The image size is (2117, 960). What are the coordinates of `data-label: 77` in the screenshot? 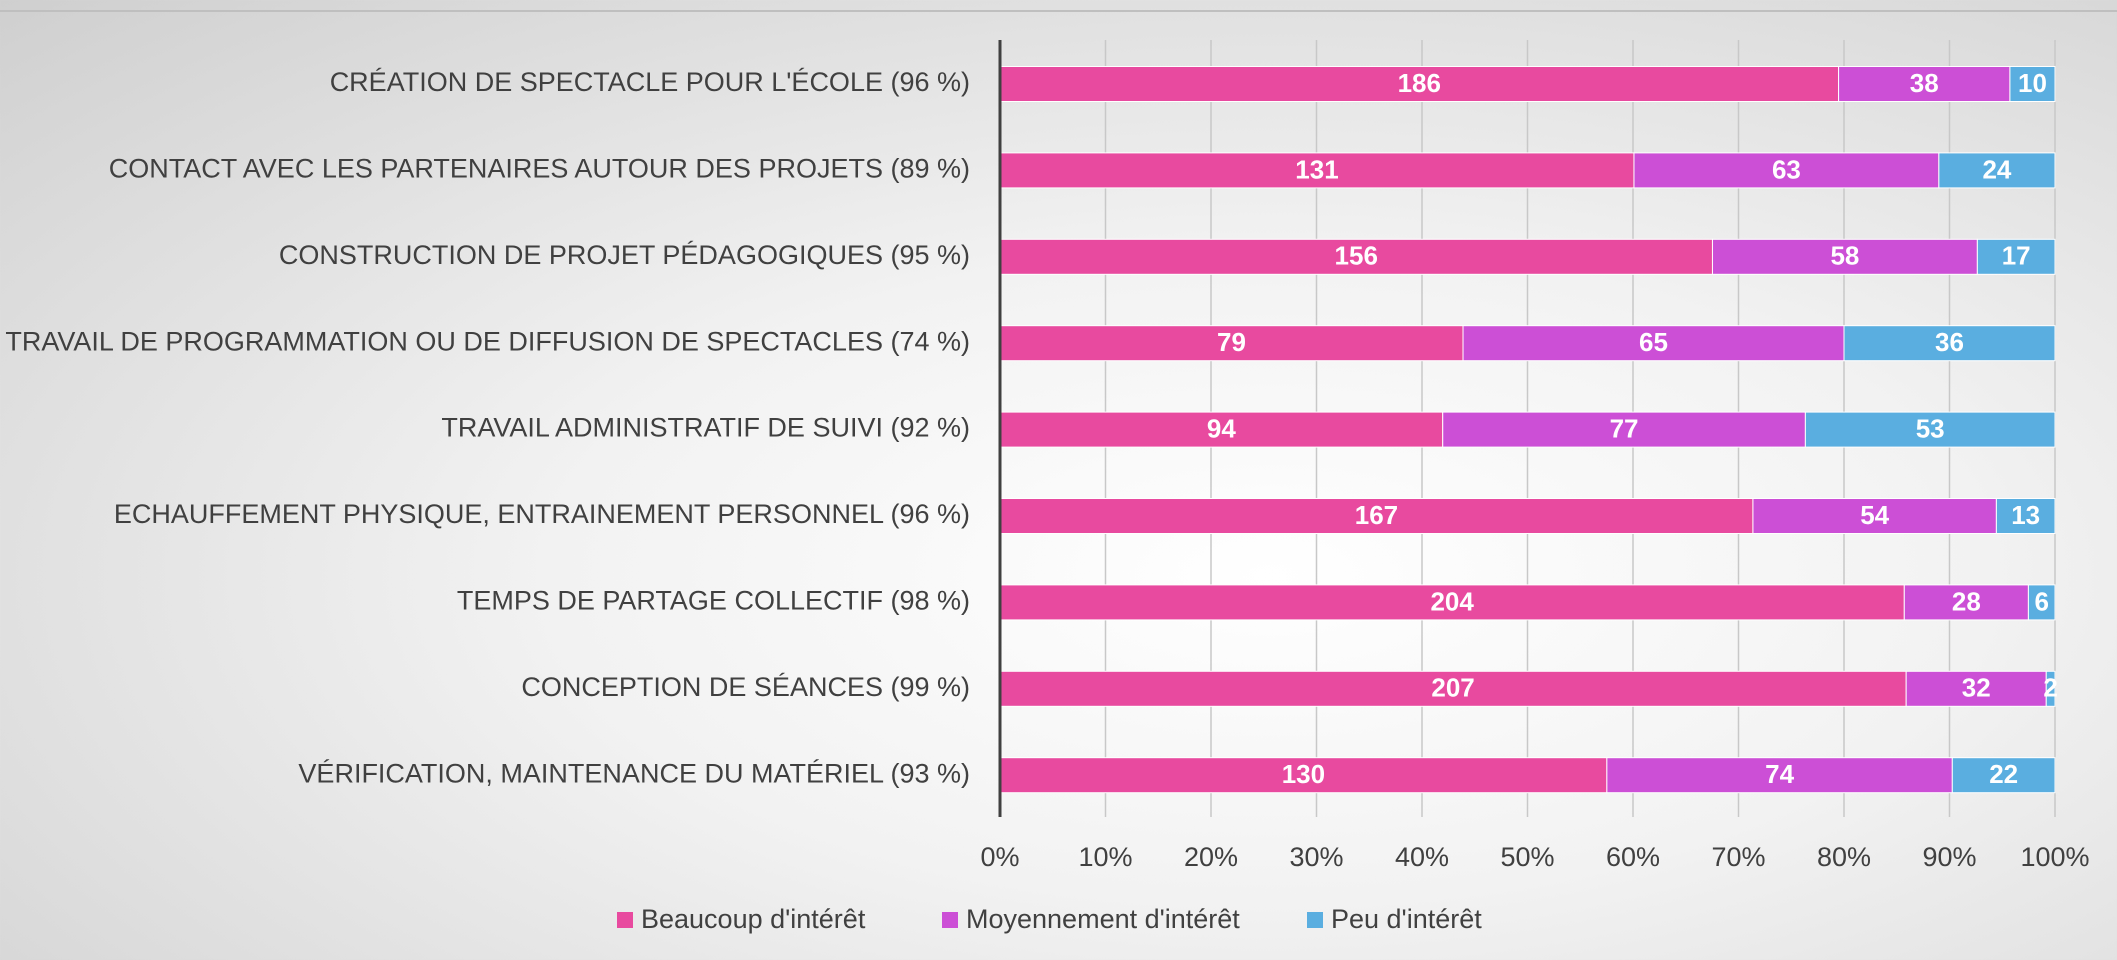 It's located at (1624, 428).